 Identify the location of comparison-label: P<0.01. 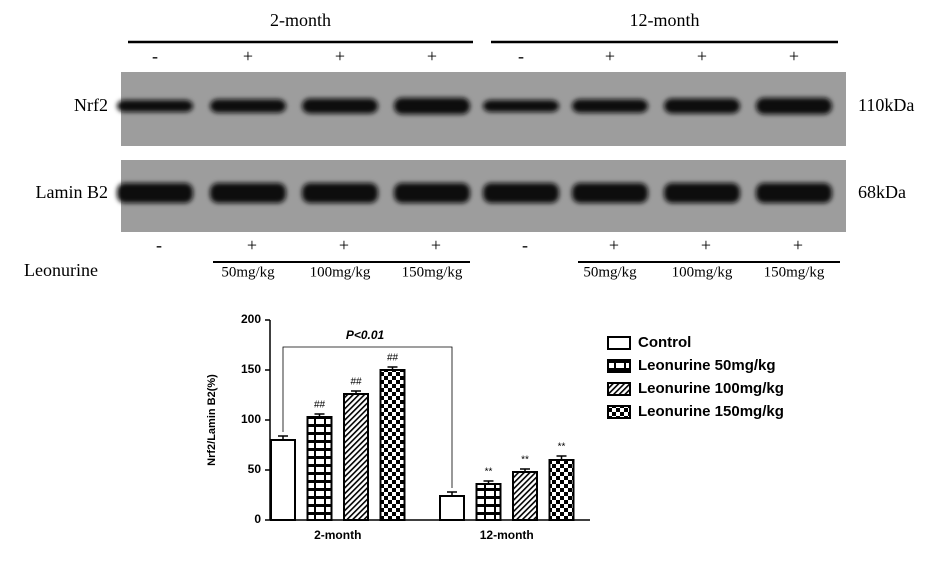
(365, 335).